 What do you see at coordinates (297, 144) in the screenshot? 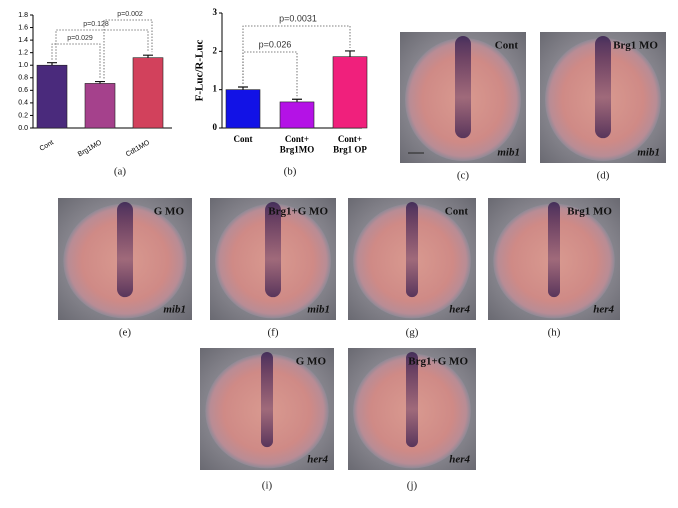
I see `x-tick-label: Cont+ Brg1MO` at bounding box center [297, 144].